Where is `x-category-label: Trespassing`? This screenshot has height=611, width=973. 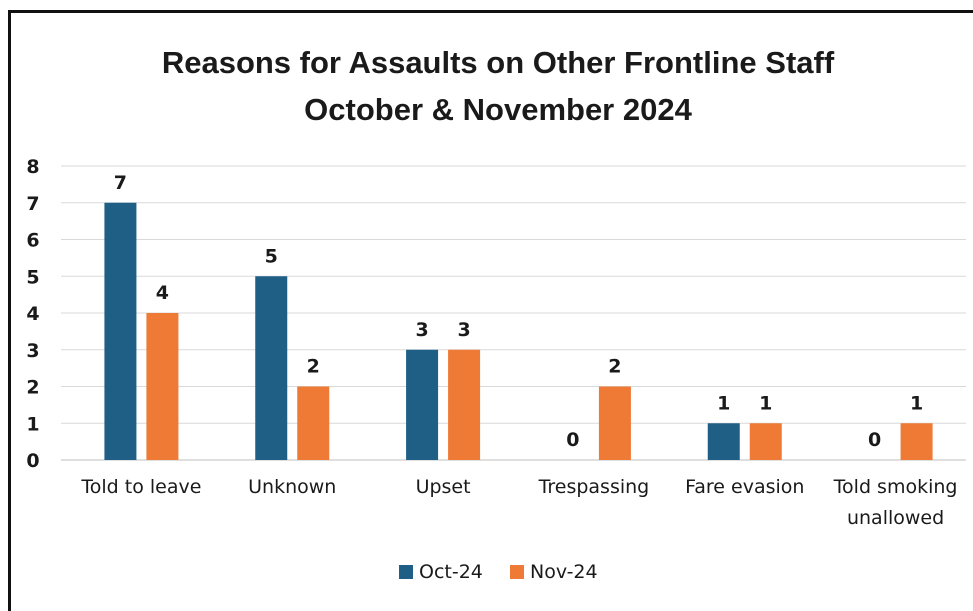
x-category-label: Trespassing is located at coordinates (594, 487).